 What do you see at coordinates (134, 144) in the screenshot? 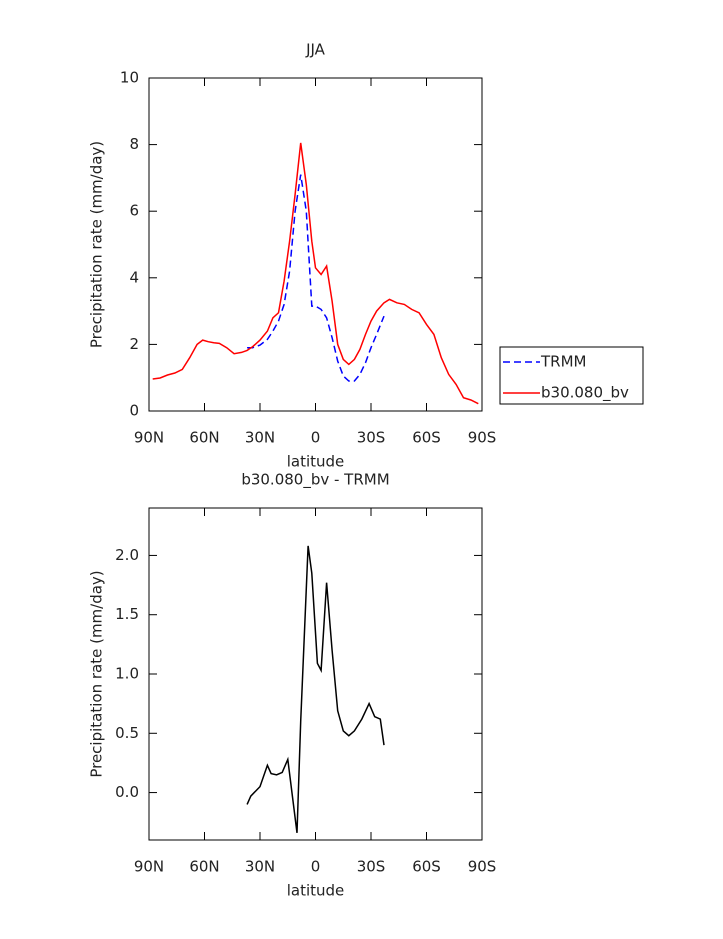
I see `y-tick-label: 8` at bounding box center [134, 144].